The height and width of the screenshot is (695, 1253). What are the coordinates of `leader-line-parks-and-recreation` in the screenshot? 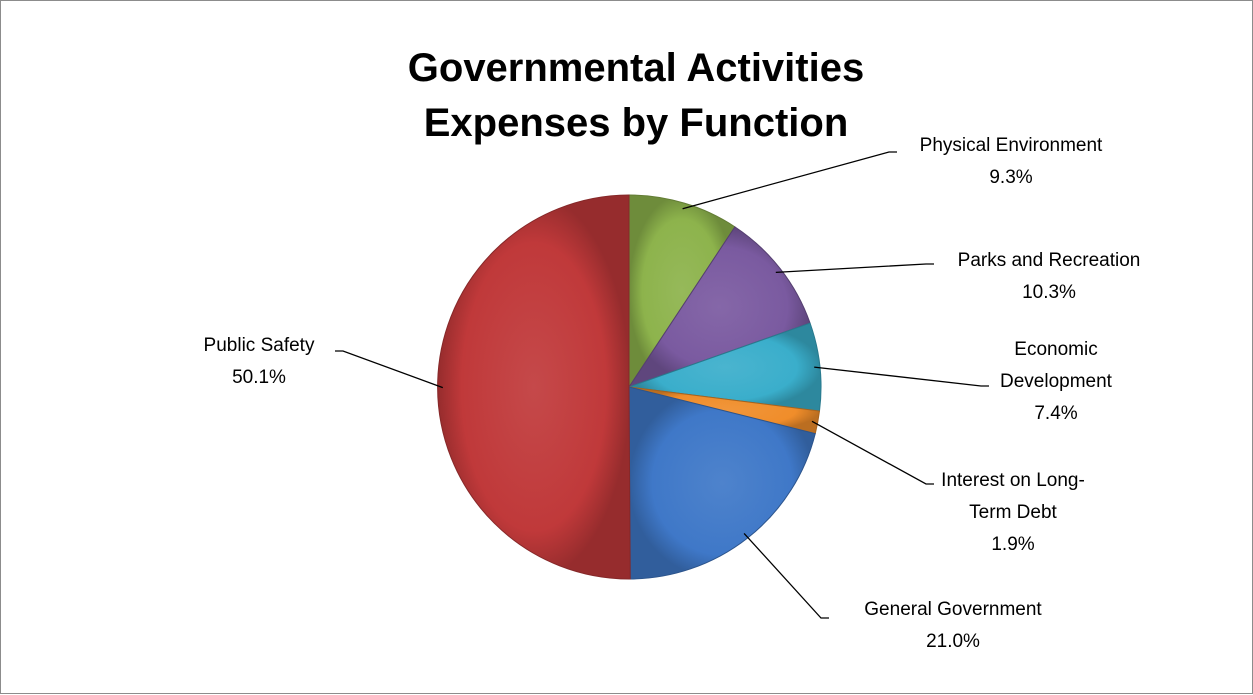 It's located at (854, 268).